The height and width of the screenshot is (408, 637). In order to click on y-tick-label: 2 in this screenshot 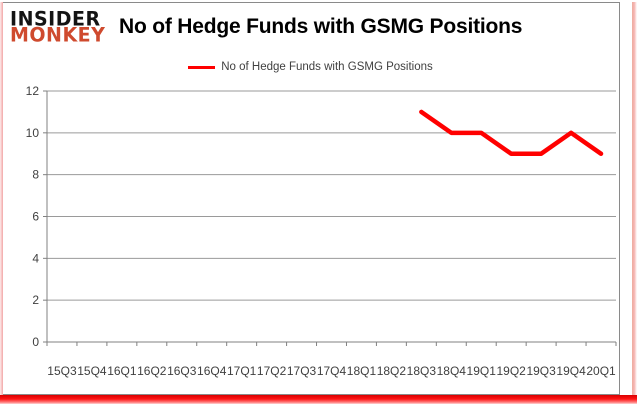, I will do `click(35, 300)`.